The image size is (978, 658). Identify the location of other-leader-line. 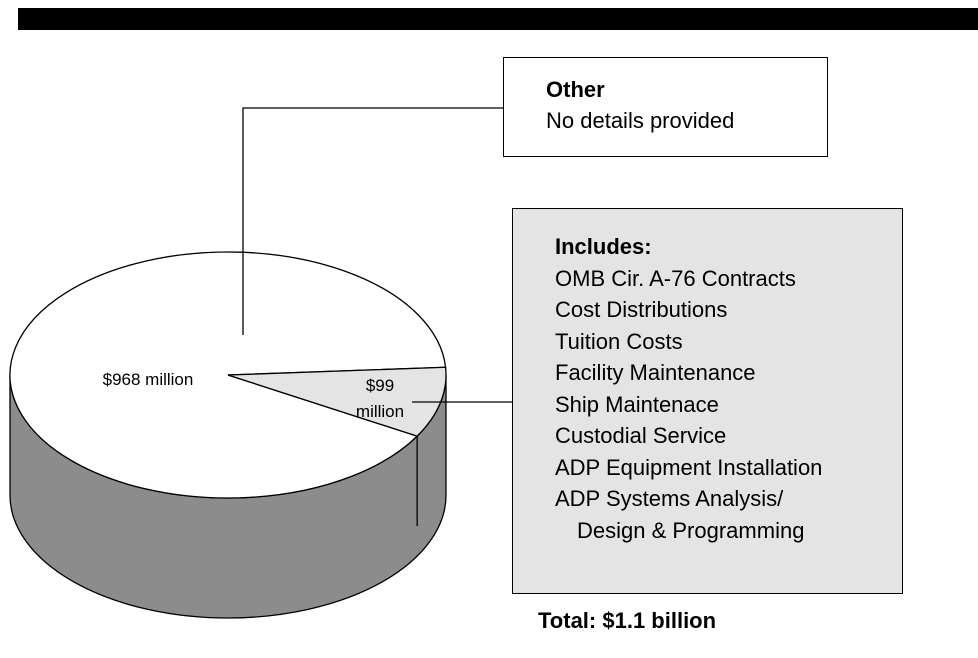
(372, 221).